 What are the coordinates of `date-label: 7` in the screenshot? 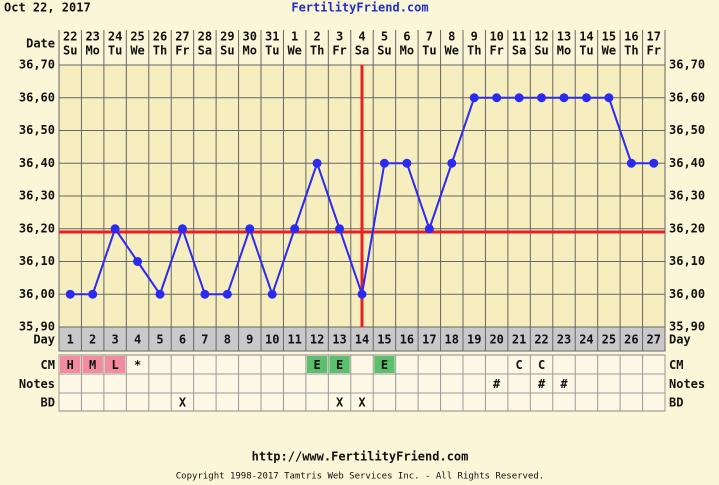 It's located at (429, 37).